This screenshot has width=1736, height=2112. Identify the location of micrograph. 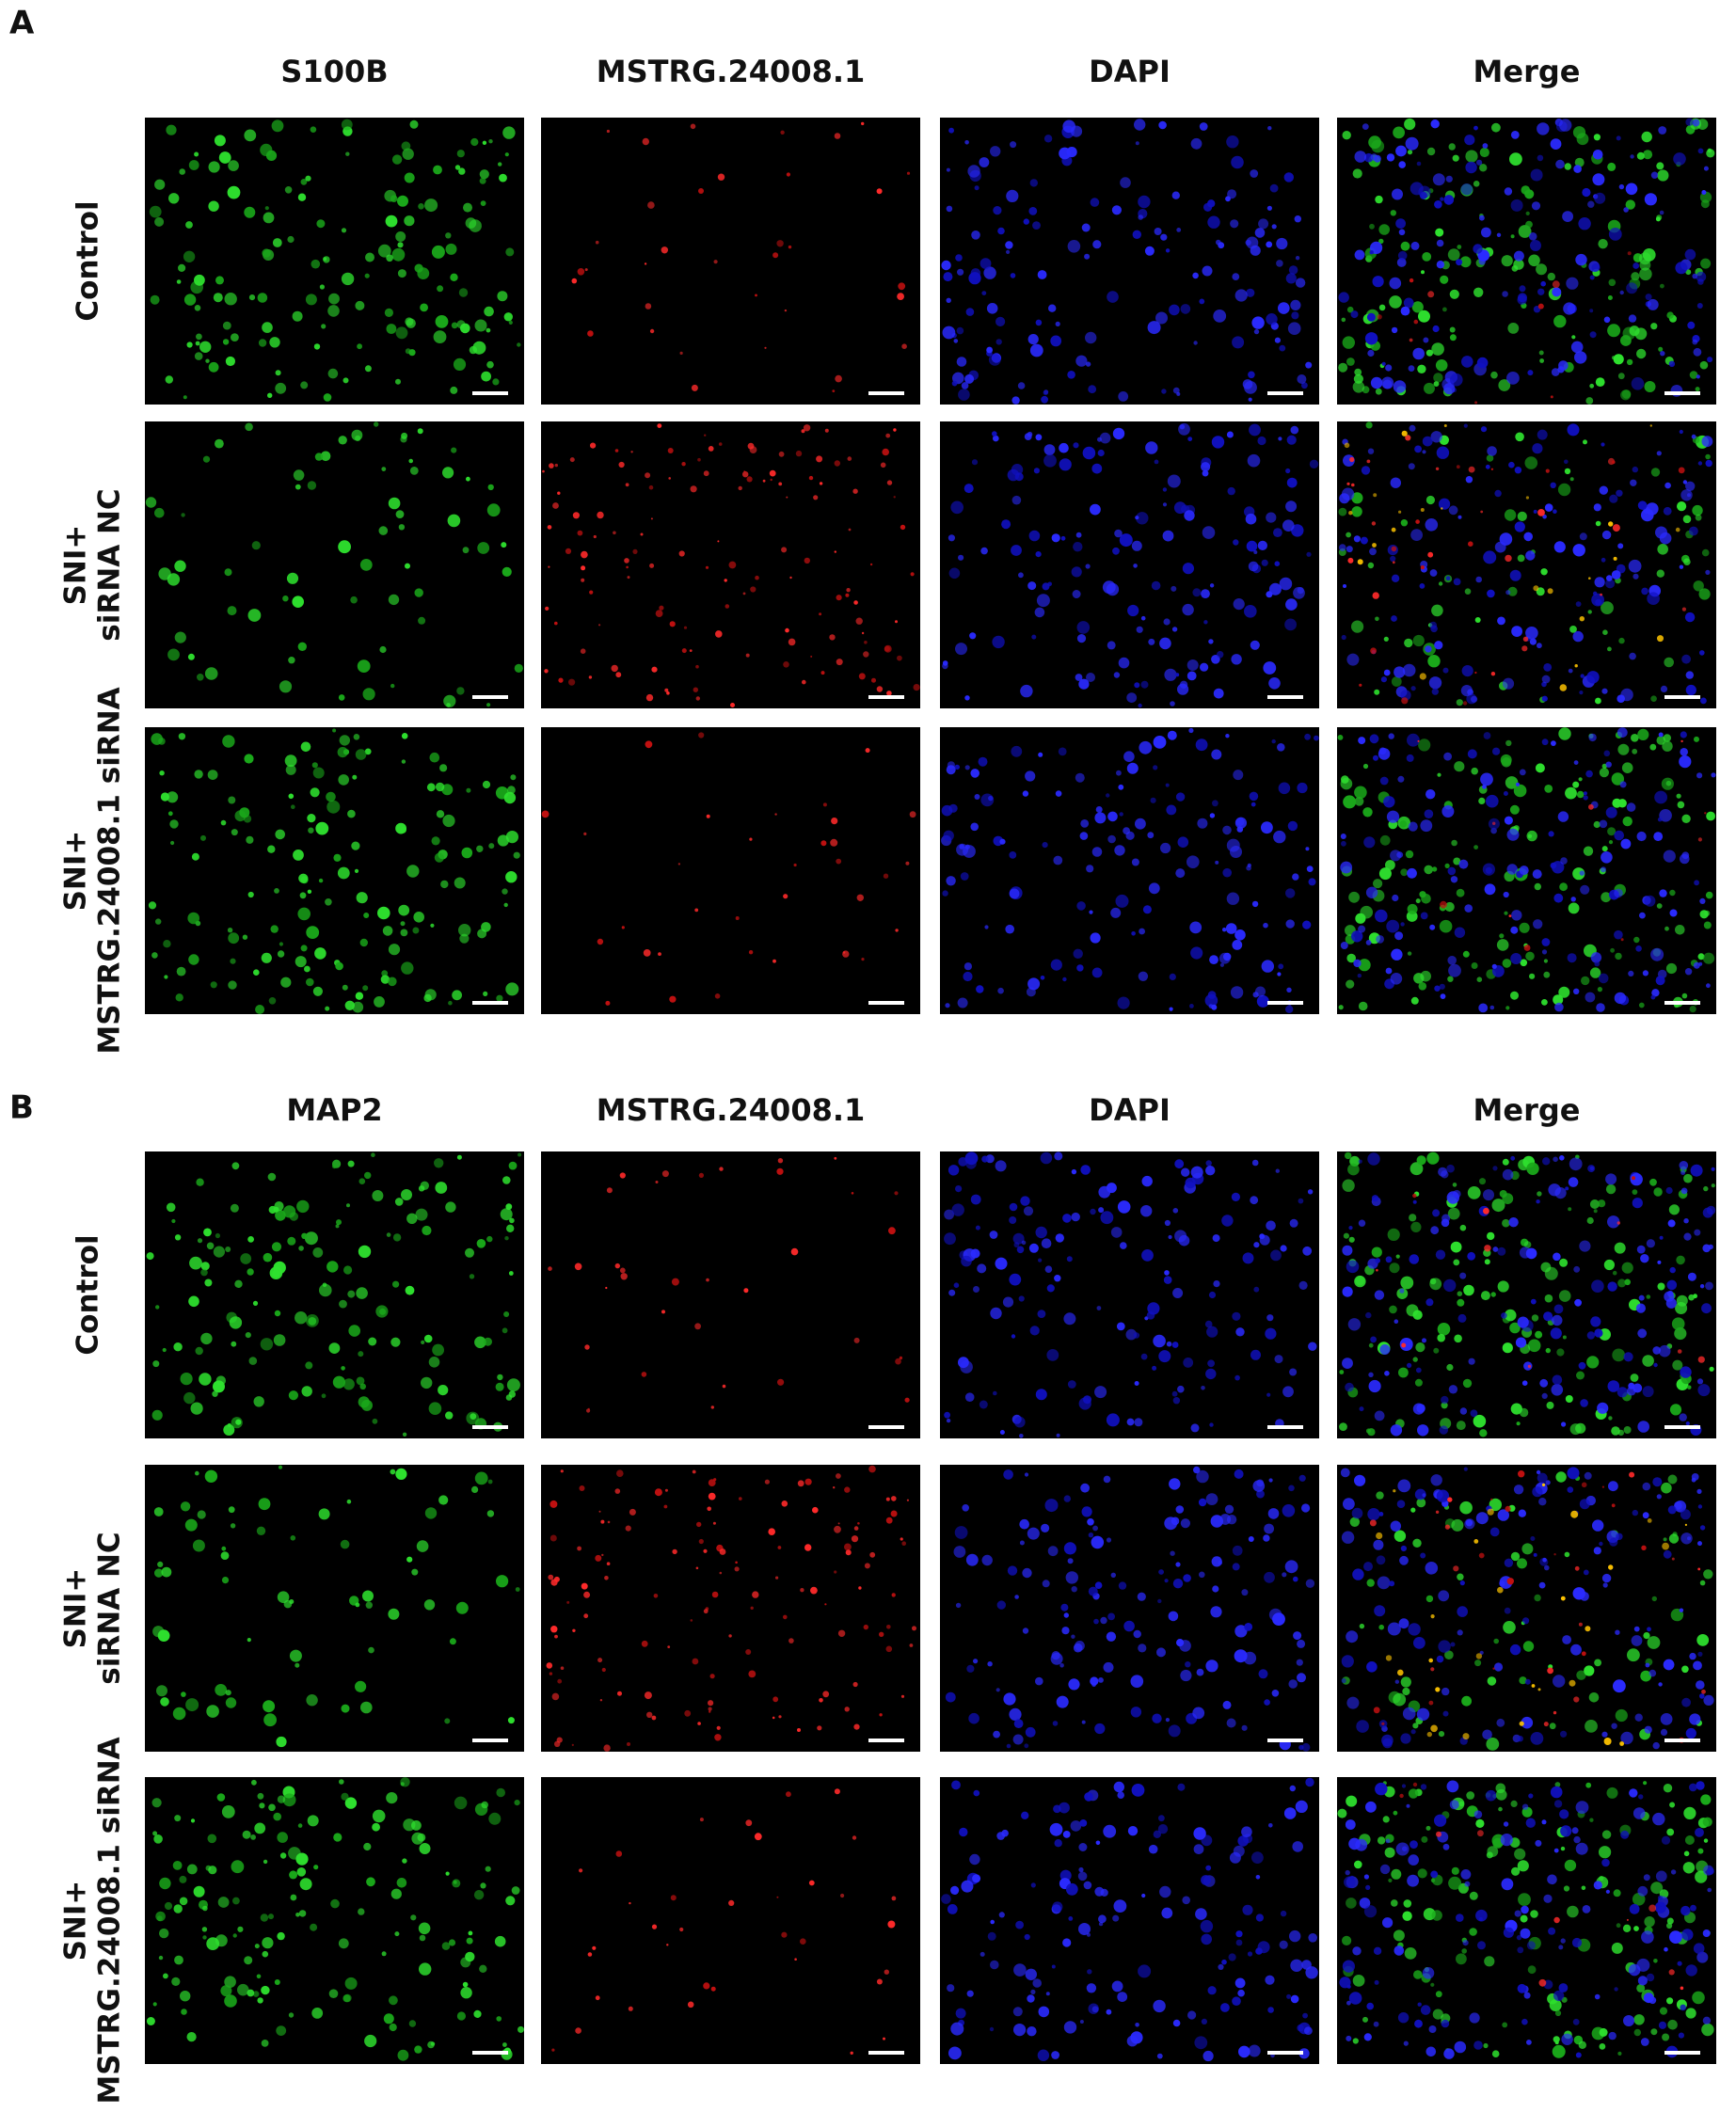
(1129, 262).